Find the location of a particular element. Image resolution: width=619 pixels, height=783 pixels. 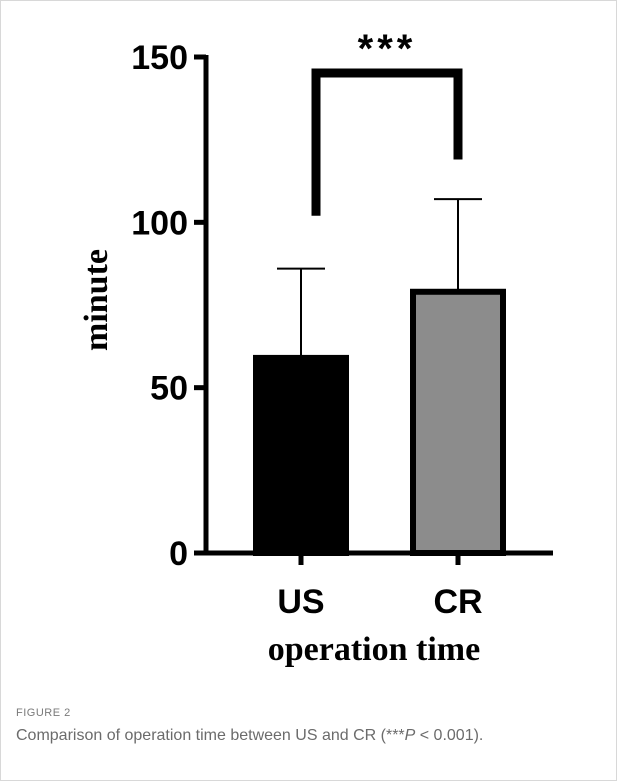

y-tick-label: 150 is located at coordinates (159, 58).